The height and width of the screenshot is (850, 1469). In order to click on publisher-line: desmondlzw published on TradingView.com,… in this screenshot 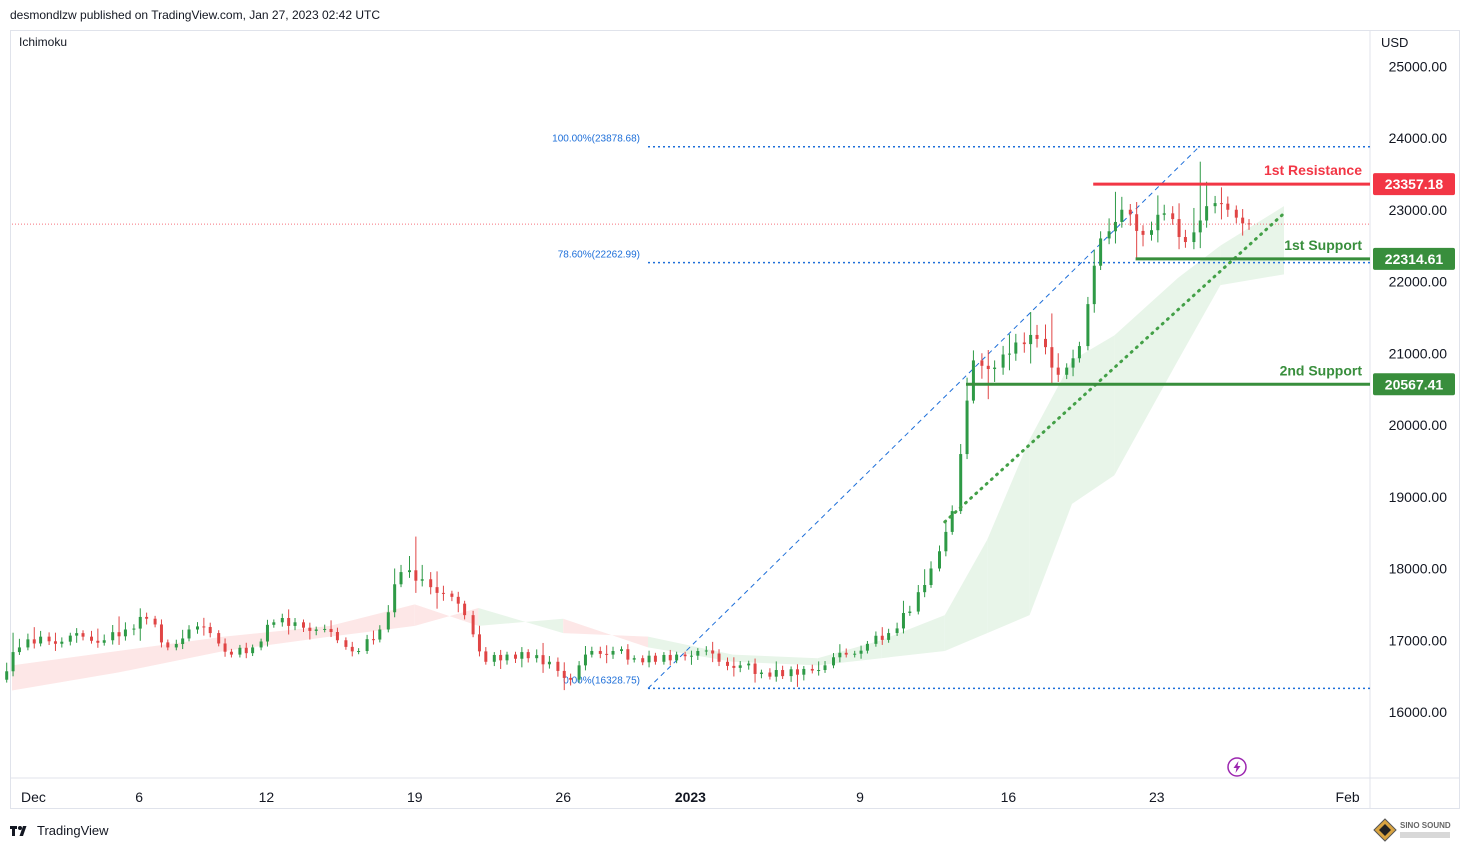, I will do `click(195, 15)`.